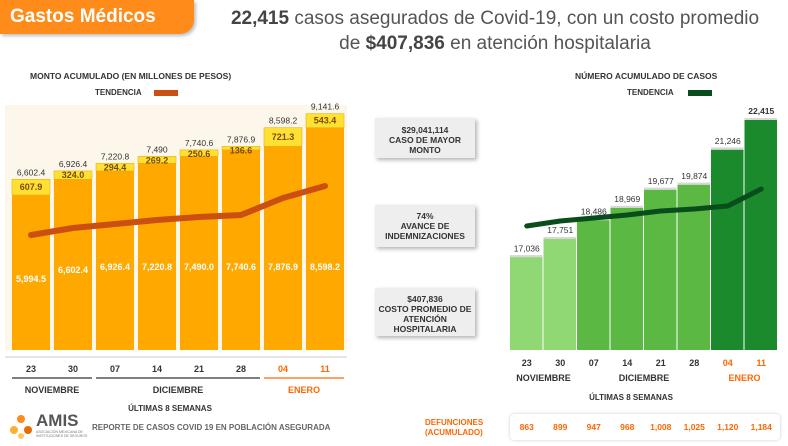 This screenshot has width=788, height=446. Describe the element at coordinates (131, 76) in the screenshot. I see `left-chart-title: MONTO ACUMULADO (EN MILLONES DE PESOS)` at that location.